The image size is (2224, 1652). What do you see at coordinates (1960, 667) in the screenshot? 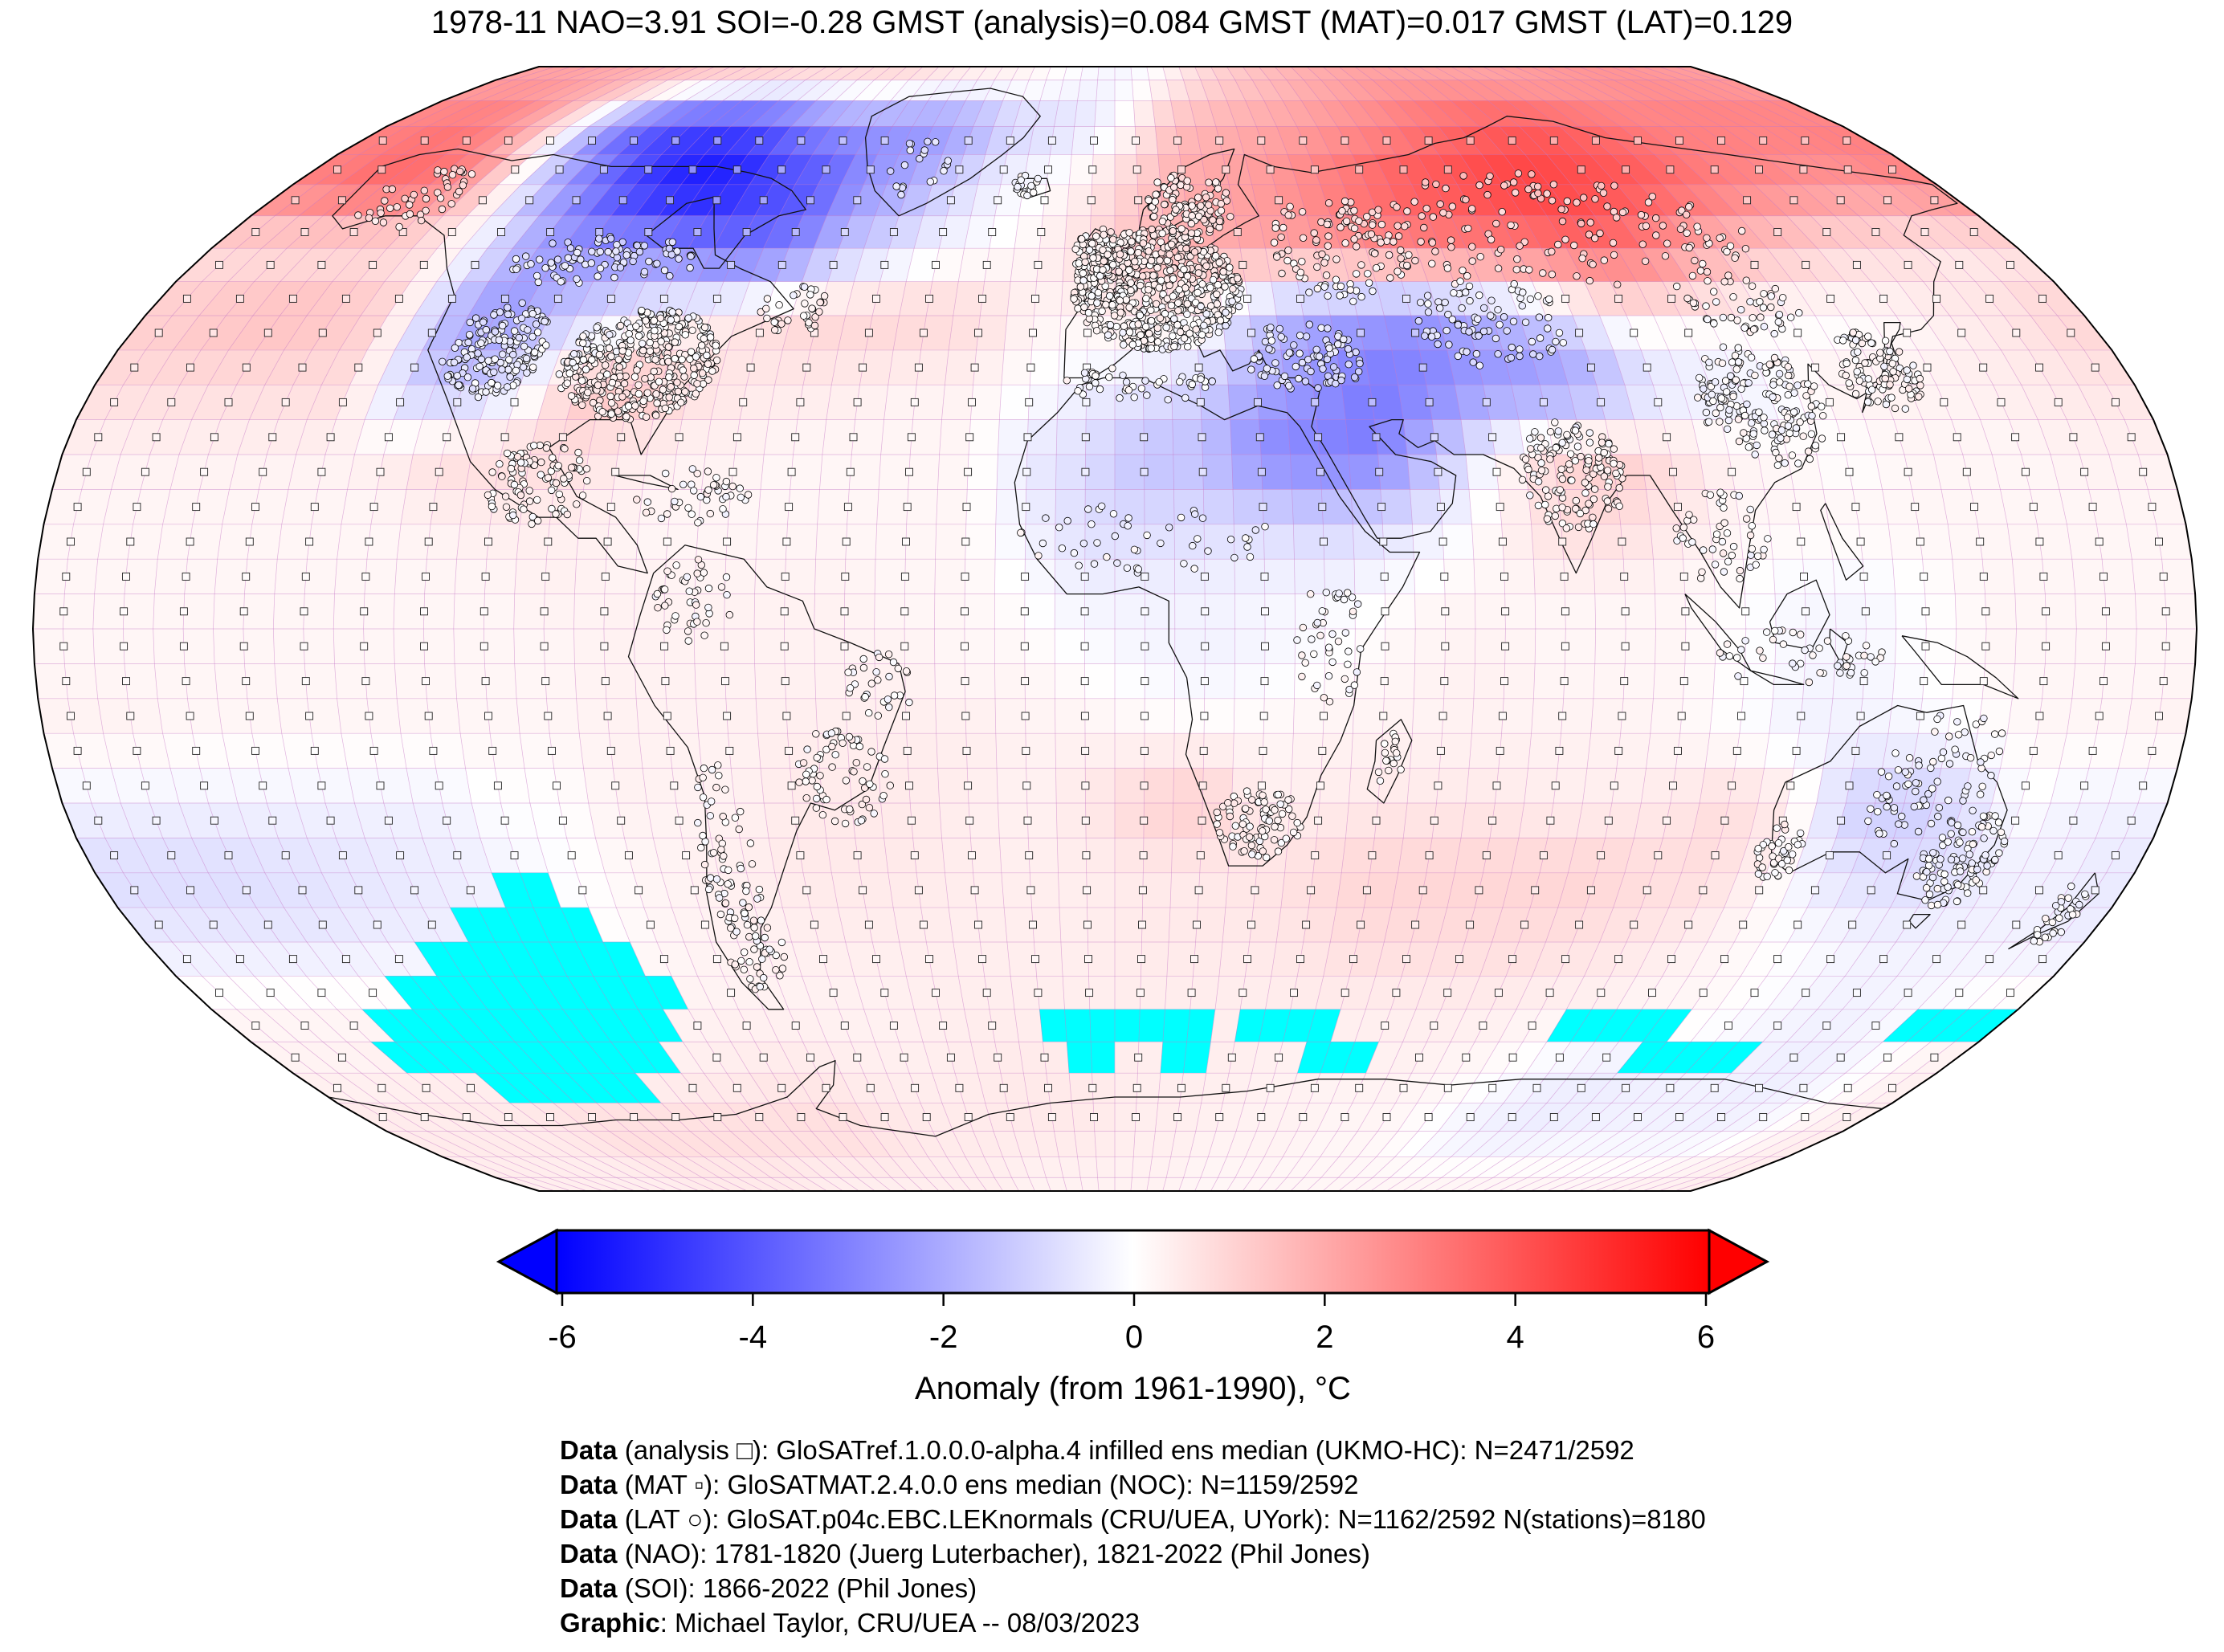
I see `coastline-new_guinea` at bounding box center [1960, 667].